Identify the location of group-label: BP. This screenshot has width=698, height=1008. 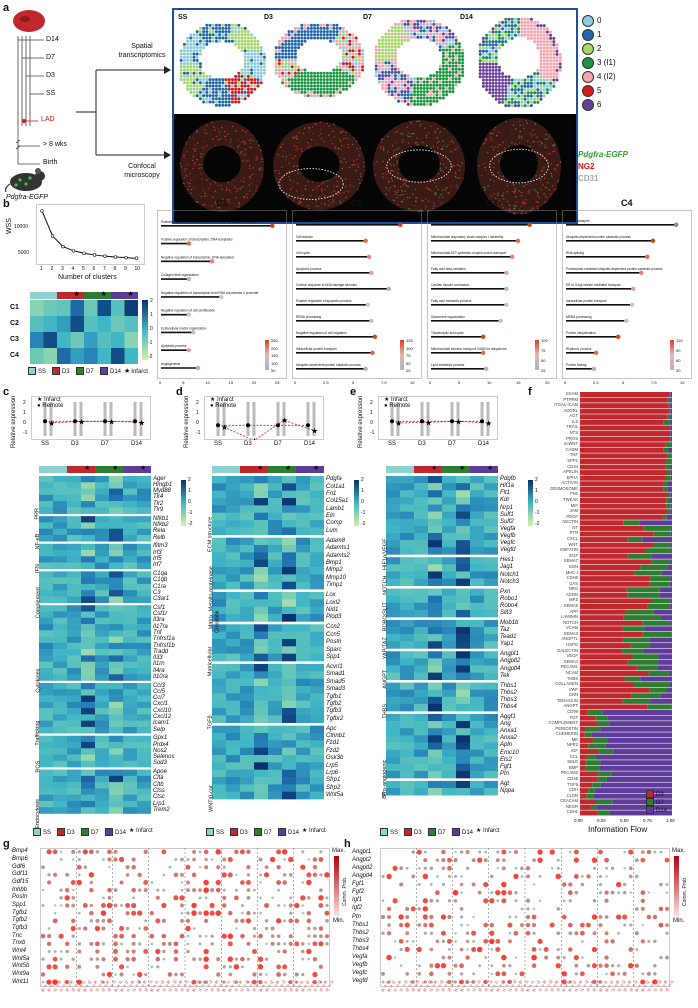
(384, 795).